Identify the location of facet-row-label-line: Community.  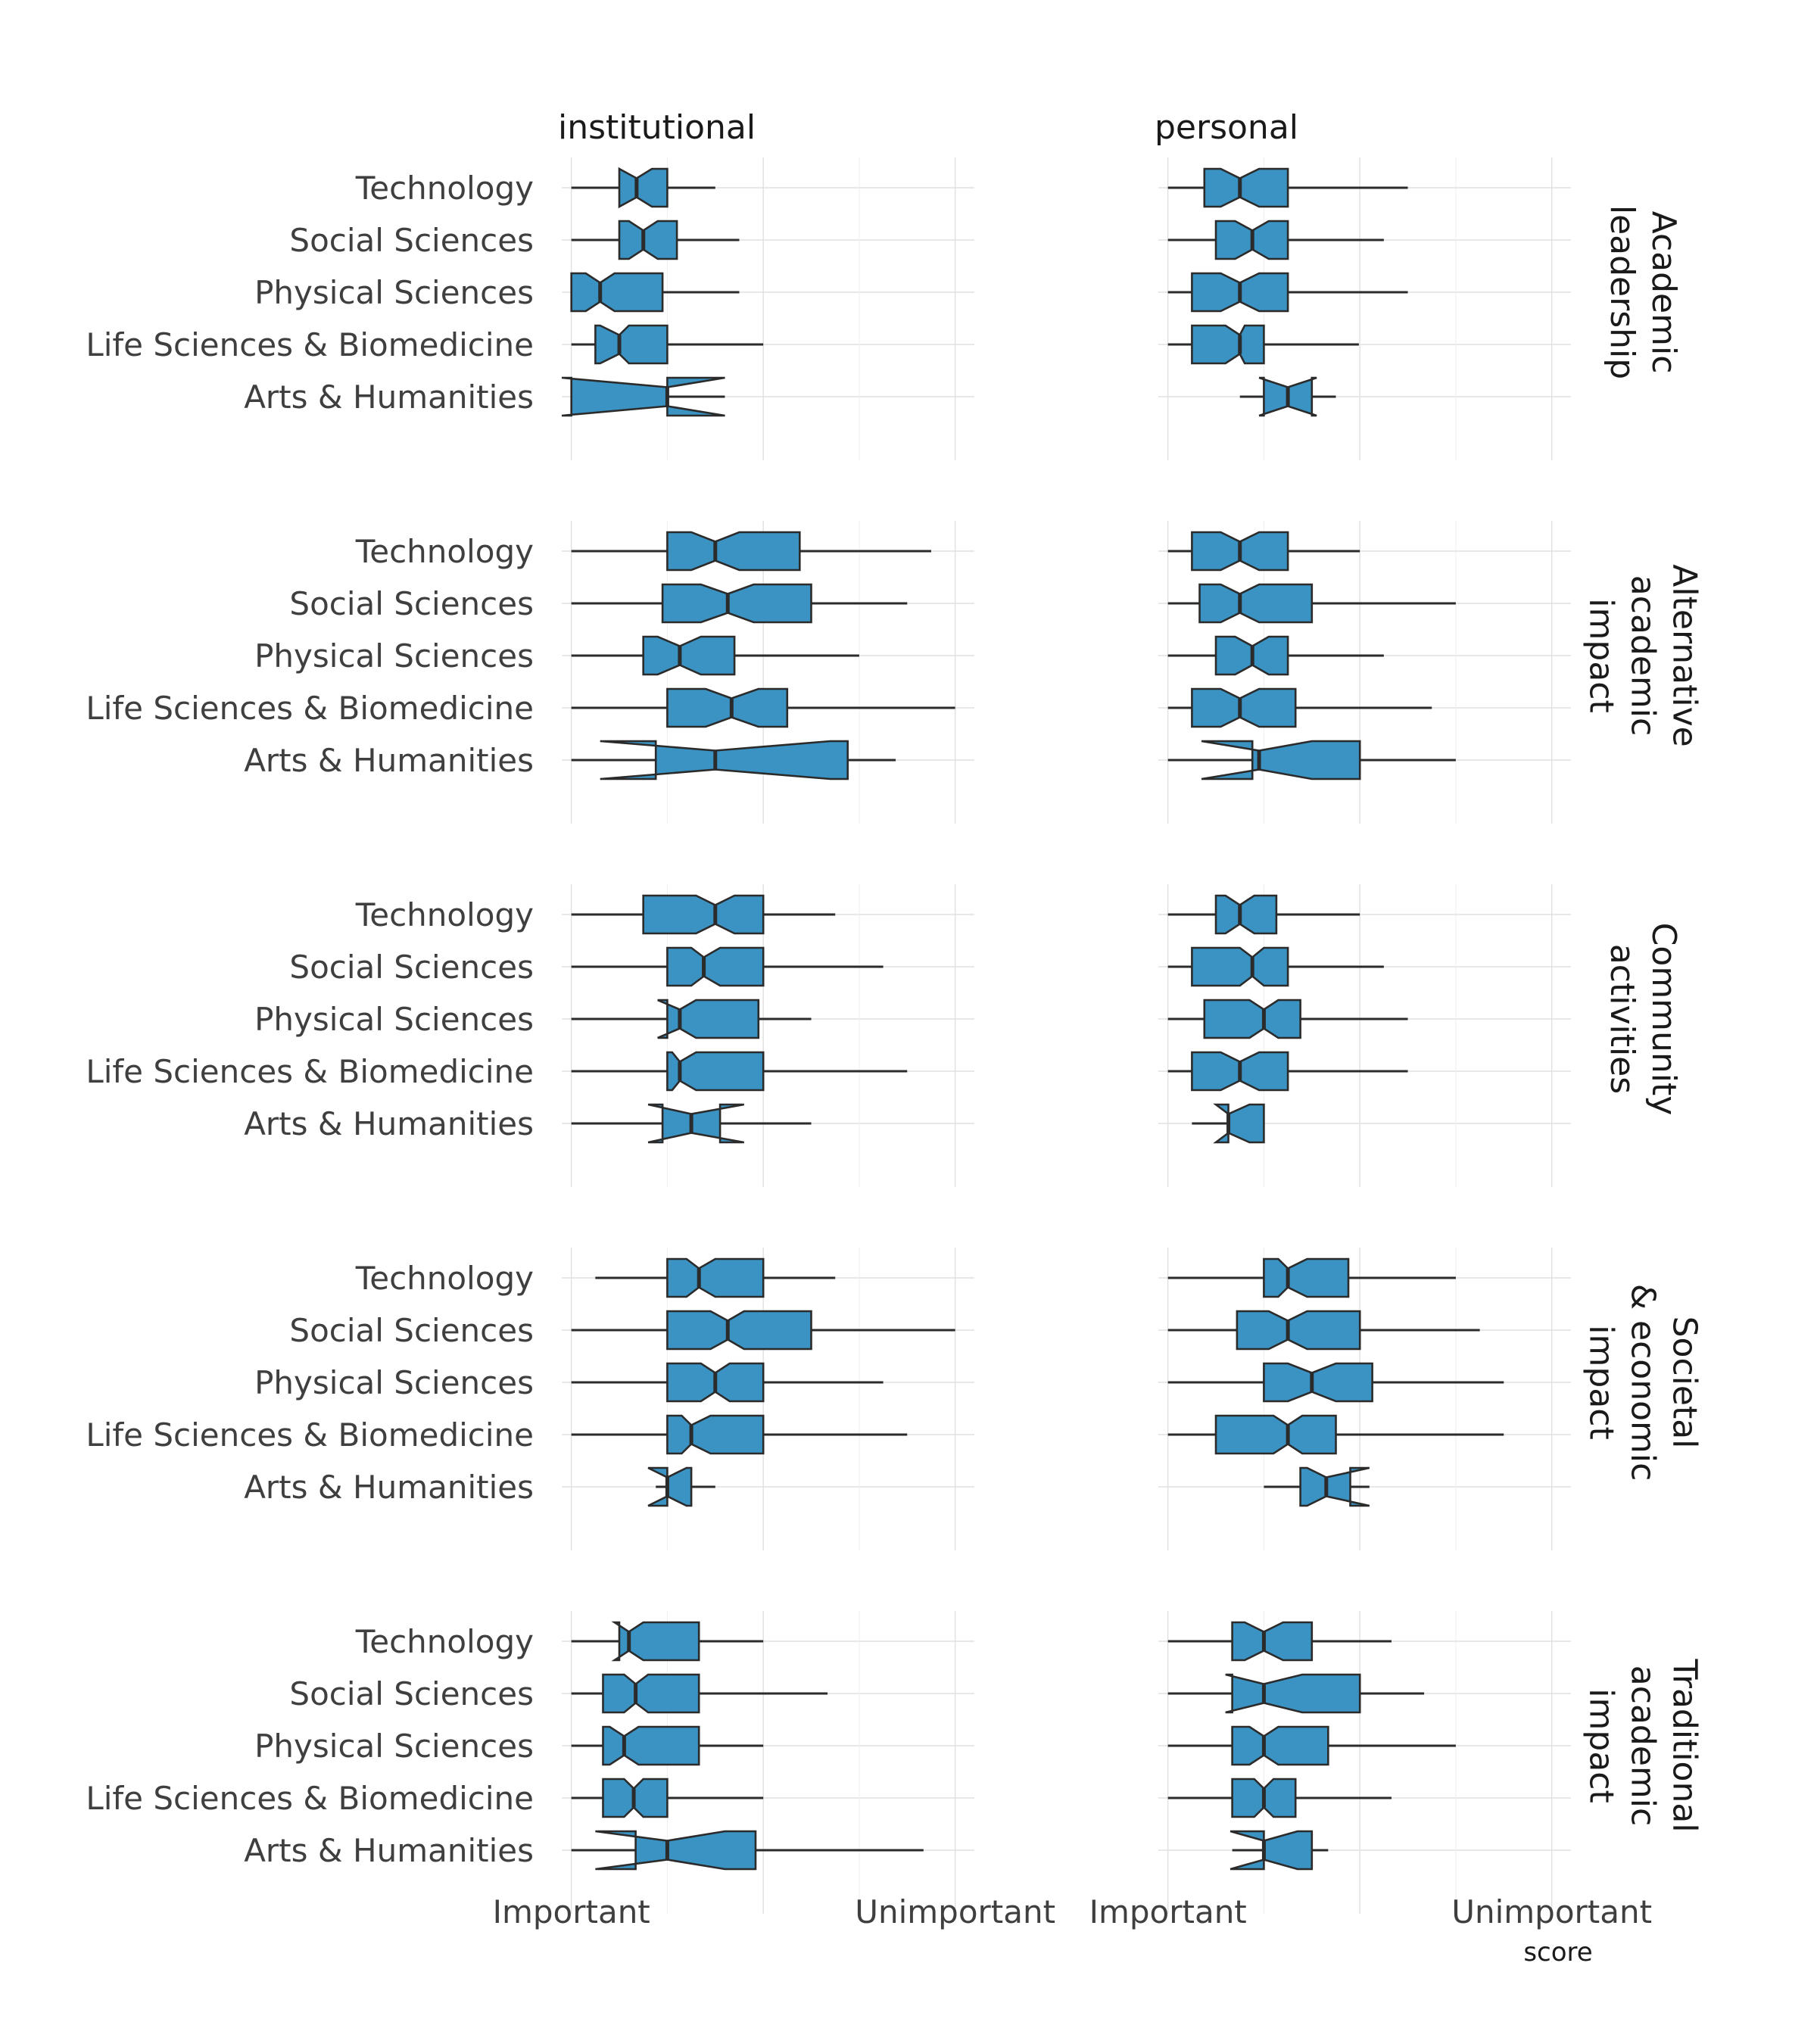
(1663, 1020).